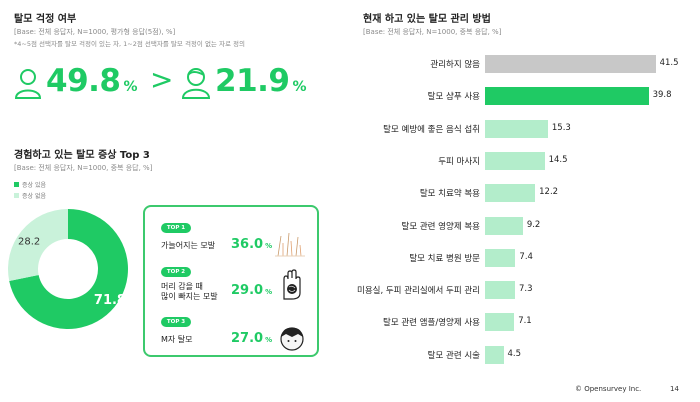 This screenshot has height=402, width=700. I want to click on worry-title: 탈모 걱정 여부, so click(45, 19).